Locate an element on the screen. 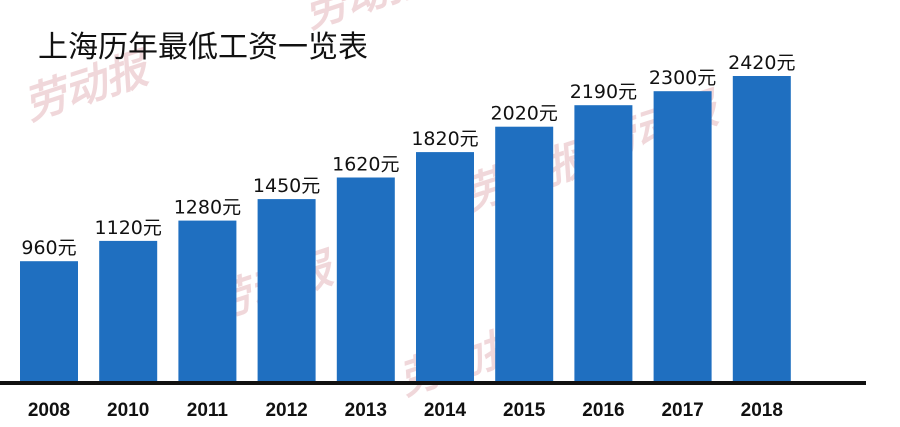  x-tick-label-2017: 2017 is located at coordinates (682, 410).